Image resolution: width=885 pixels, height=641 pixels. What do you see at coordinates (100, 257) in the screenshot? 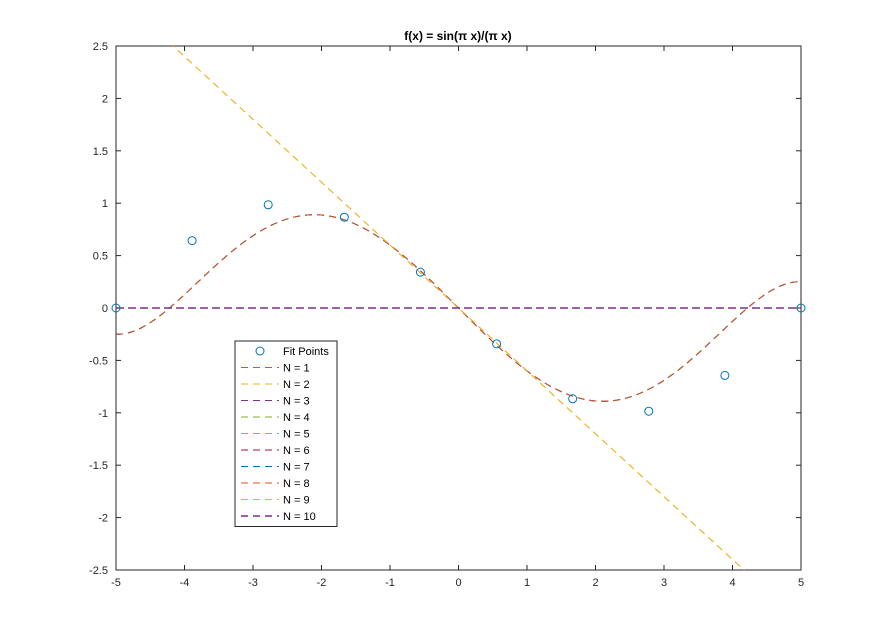
I see `y-tick-label: 0.5` at bounding box center [100, 257].